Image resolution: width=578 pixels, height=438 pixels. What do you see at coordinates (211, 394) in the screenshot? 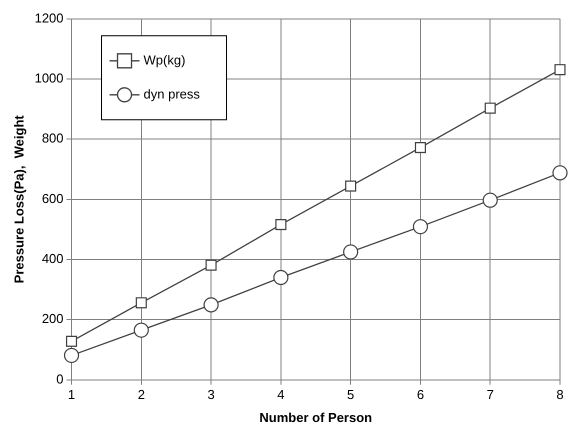
I see `x-tick-label: 3` at bounding box center [211, 394].